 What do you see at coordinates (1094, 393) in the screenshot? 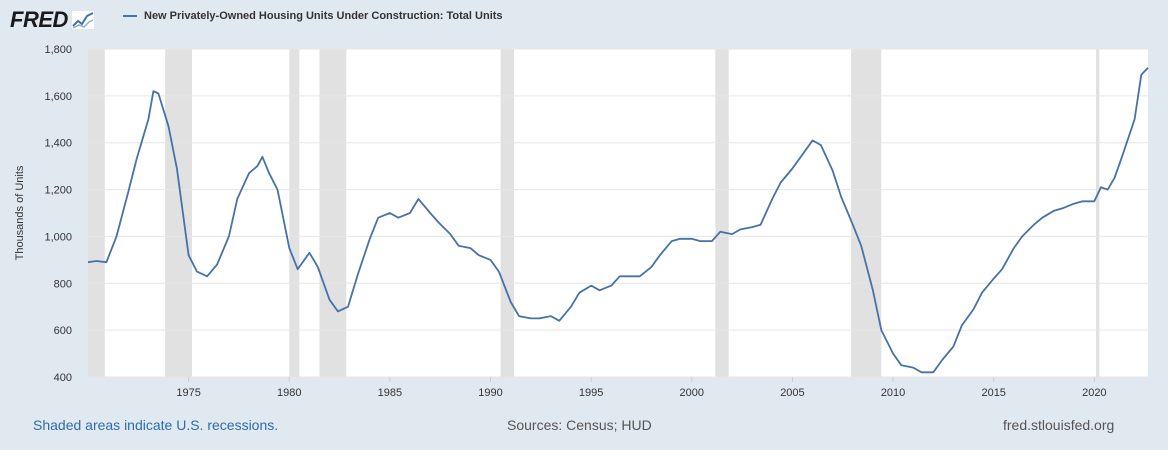
I see `x-tick-label: 2020` at bounding box center [1094, 393].